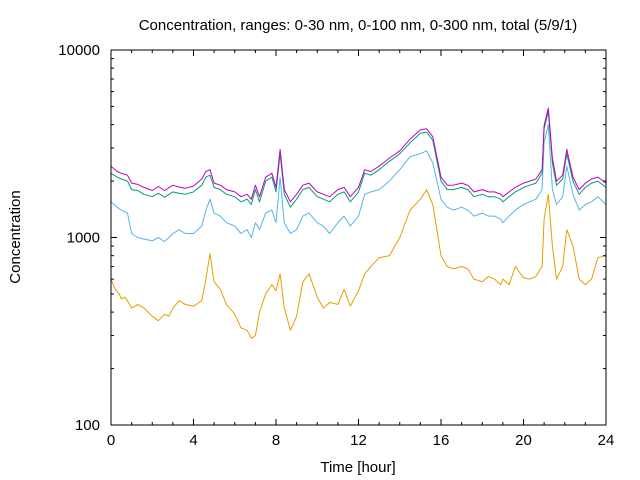 The height and width of the screenshot is (480, 640). Describe the element at coordinates (523, 440) in the screenshot. I see `x-tick-label: 20` at that location.